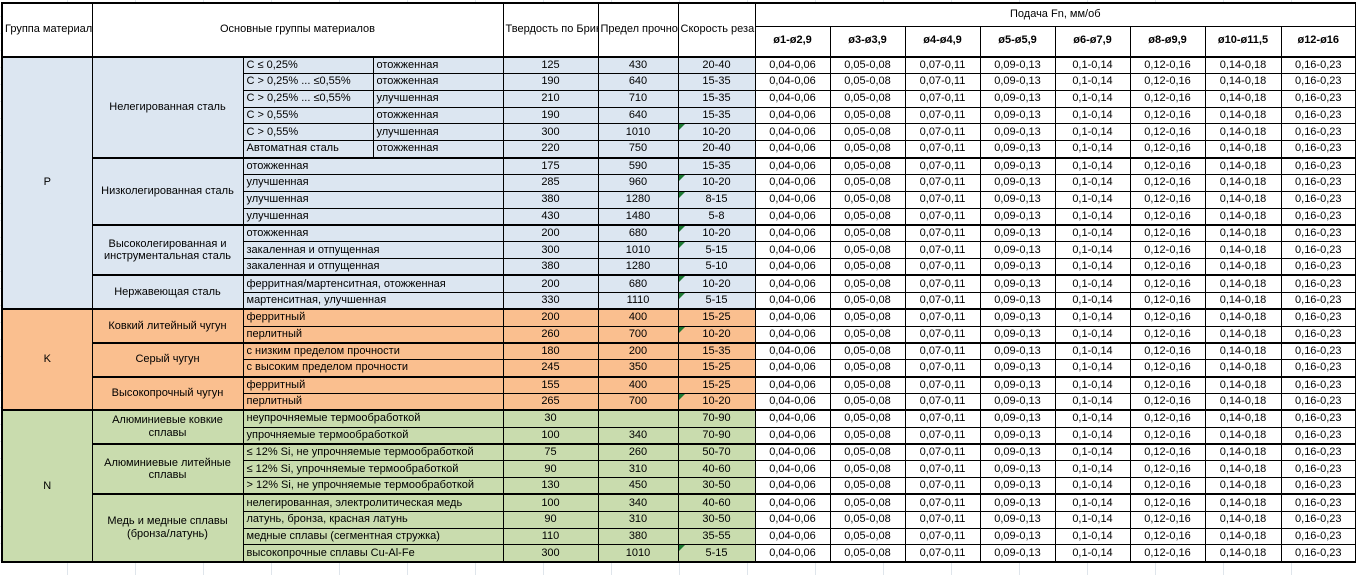 The height and width of the screenshot is (575, 1356). Describe the element at coordinates (716, 29) in the screenshot. I see `header-cutting-speed-vc: Скорость резания Vc, м/мин` at that location.